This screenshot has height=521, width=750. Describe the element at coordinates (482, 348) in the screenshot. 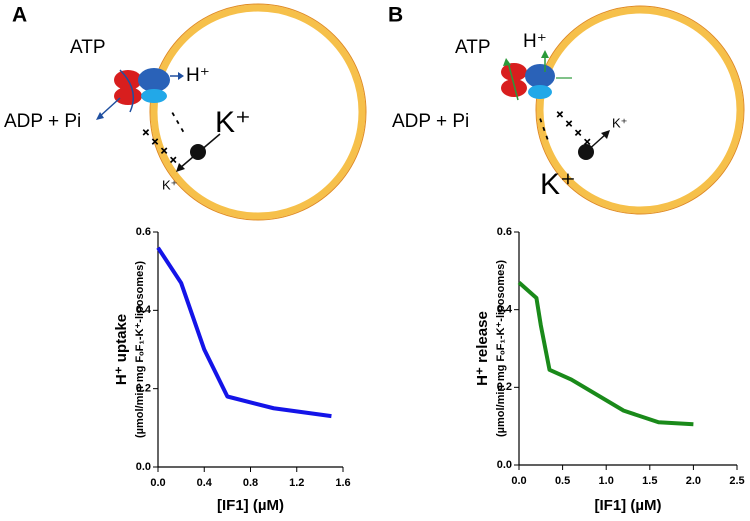

I see `y-axis-label: H⁺ release` at that location.